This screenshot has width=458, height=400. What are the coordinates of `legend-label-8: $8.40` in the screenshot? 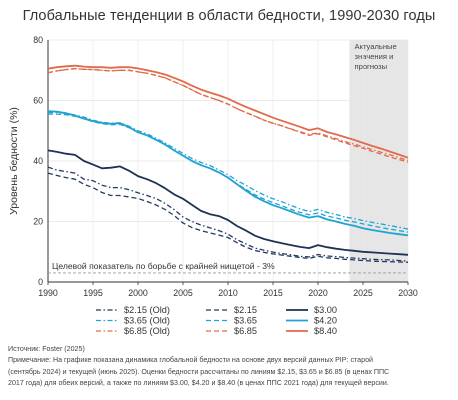 It's located at (325, 331).